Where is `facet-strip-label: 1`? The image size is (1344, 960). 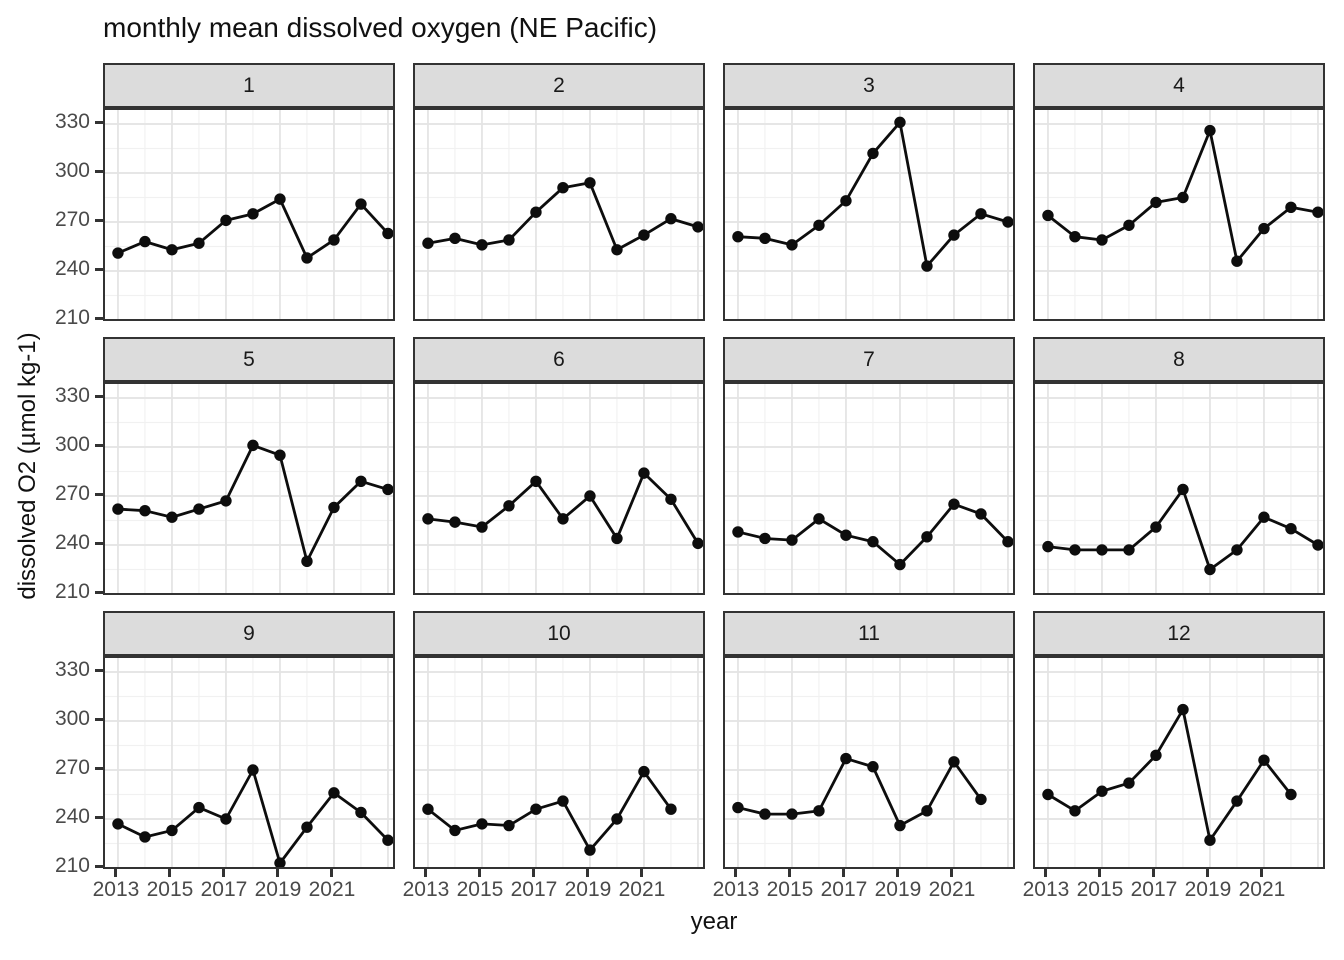
facet-strip-label: 1 is located at coordinates (249, 85).